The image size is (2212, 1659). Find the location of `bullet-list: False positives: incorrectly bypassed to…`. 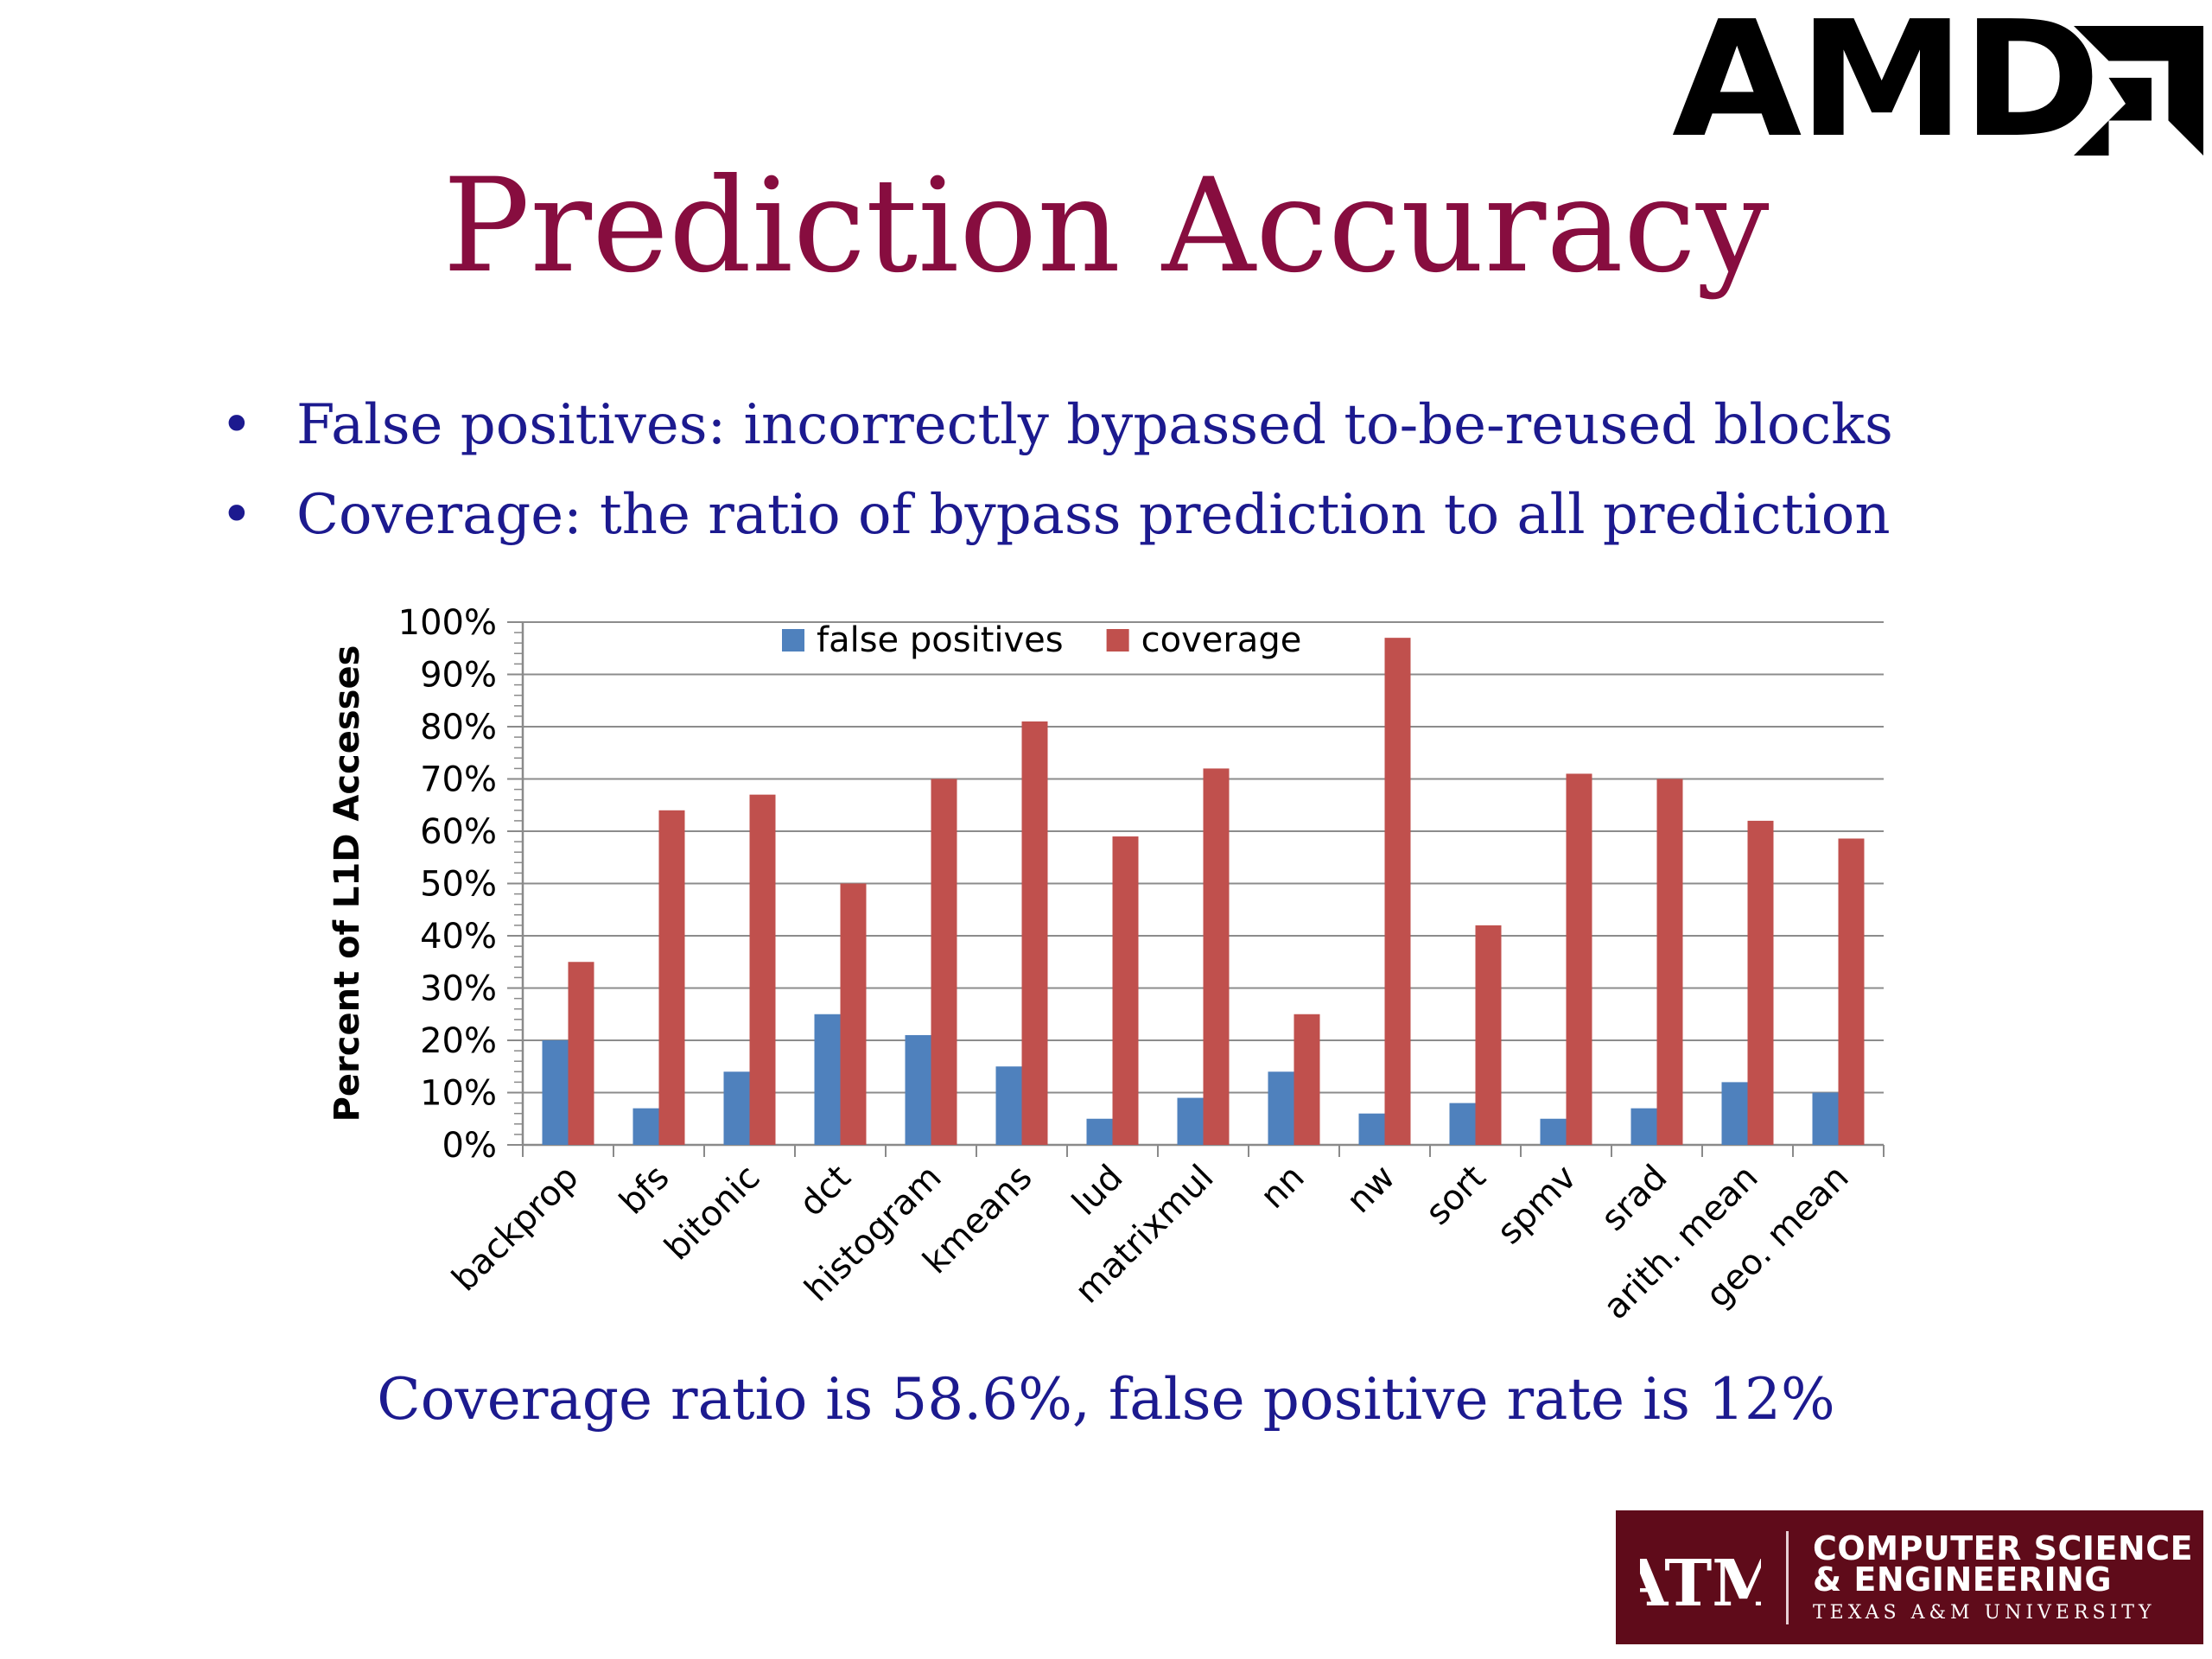

bullet-list: False positives: incorrectly bypassed to… is located at coordinates (1056, 470).